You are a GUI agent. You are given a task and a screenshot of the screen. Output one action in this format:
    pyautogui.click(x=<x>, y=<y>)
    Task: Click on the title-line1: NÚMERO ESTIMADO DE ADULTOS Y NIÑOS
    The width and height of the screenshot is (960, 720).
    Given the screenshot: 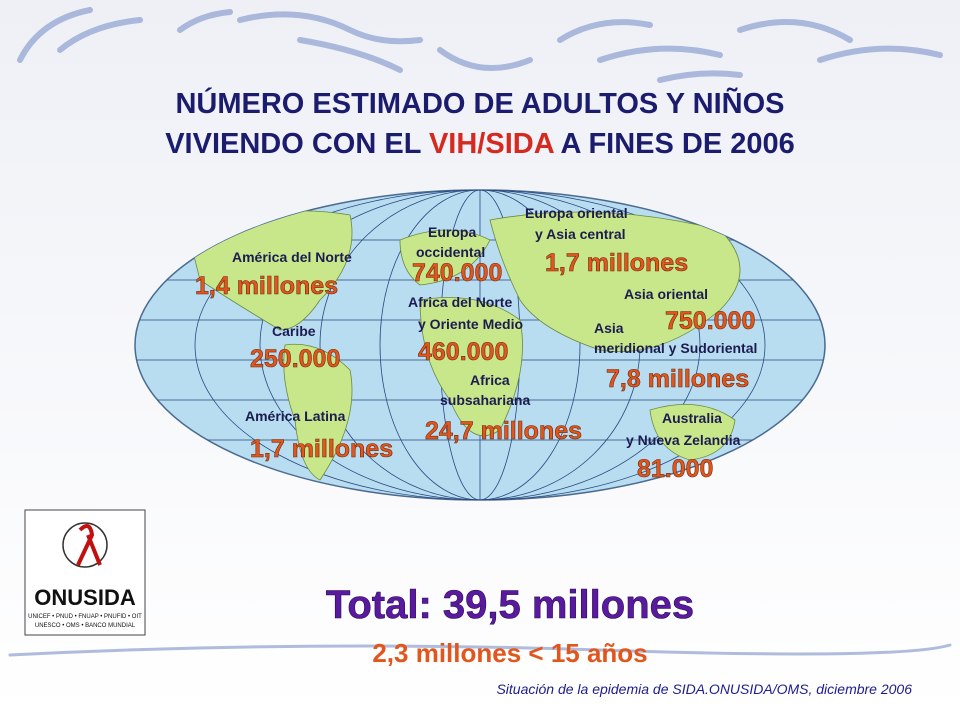 What is the action you would take?
    pyautogui.click(x=479, y=103)
    